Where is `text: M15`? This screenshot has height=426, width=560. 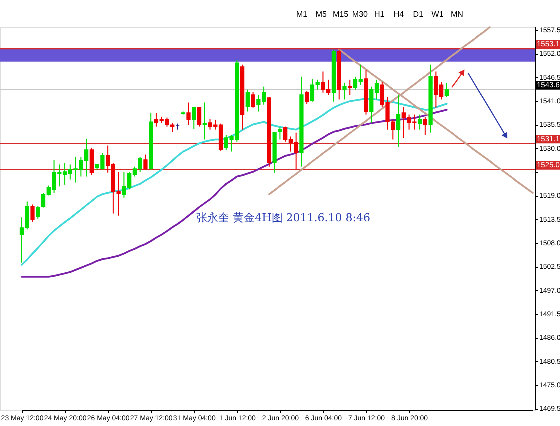
text: M15 is located at coordinates (341, 14).